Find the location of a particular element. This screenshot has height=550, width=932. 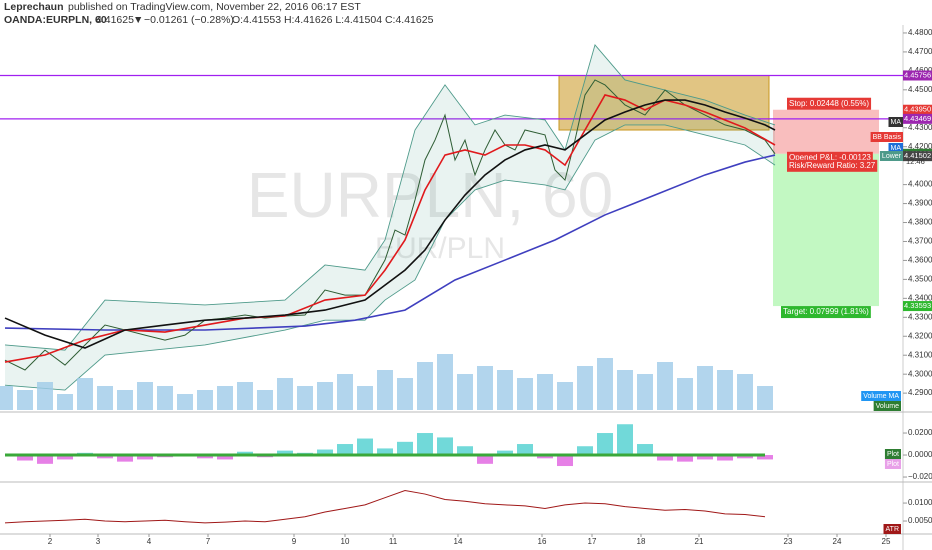

indicator-tag: MA is located at coordinates (896, 148).